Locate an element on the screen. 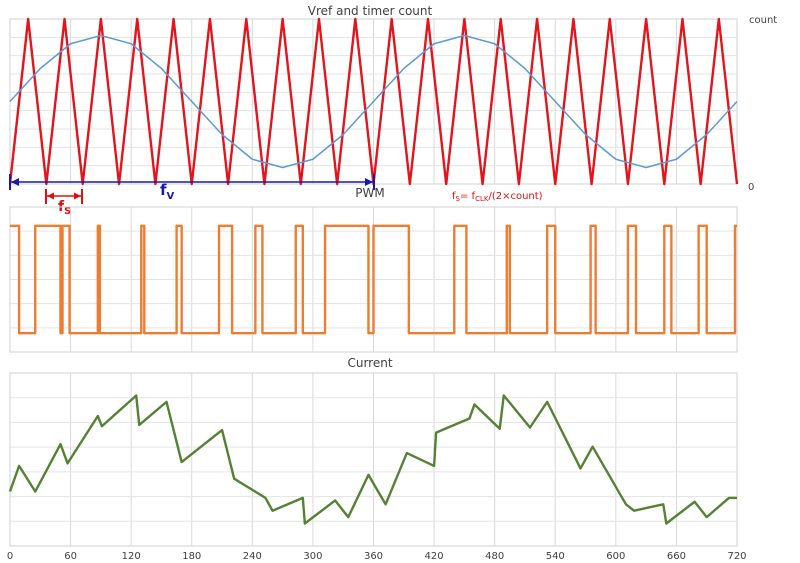 The height and width of the screenshot is (563, 800). x-tick-label: 660 is located at coordinates (676, 556).